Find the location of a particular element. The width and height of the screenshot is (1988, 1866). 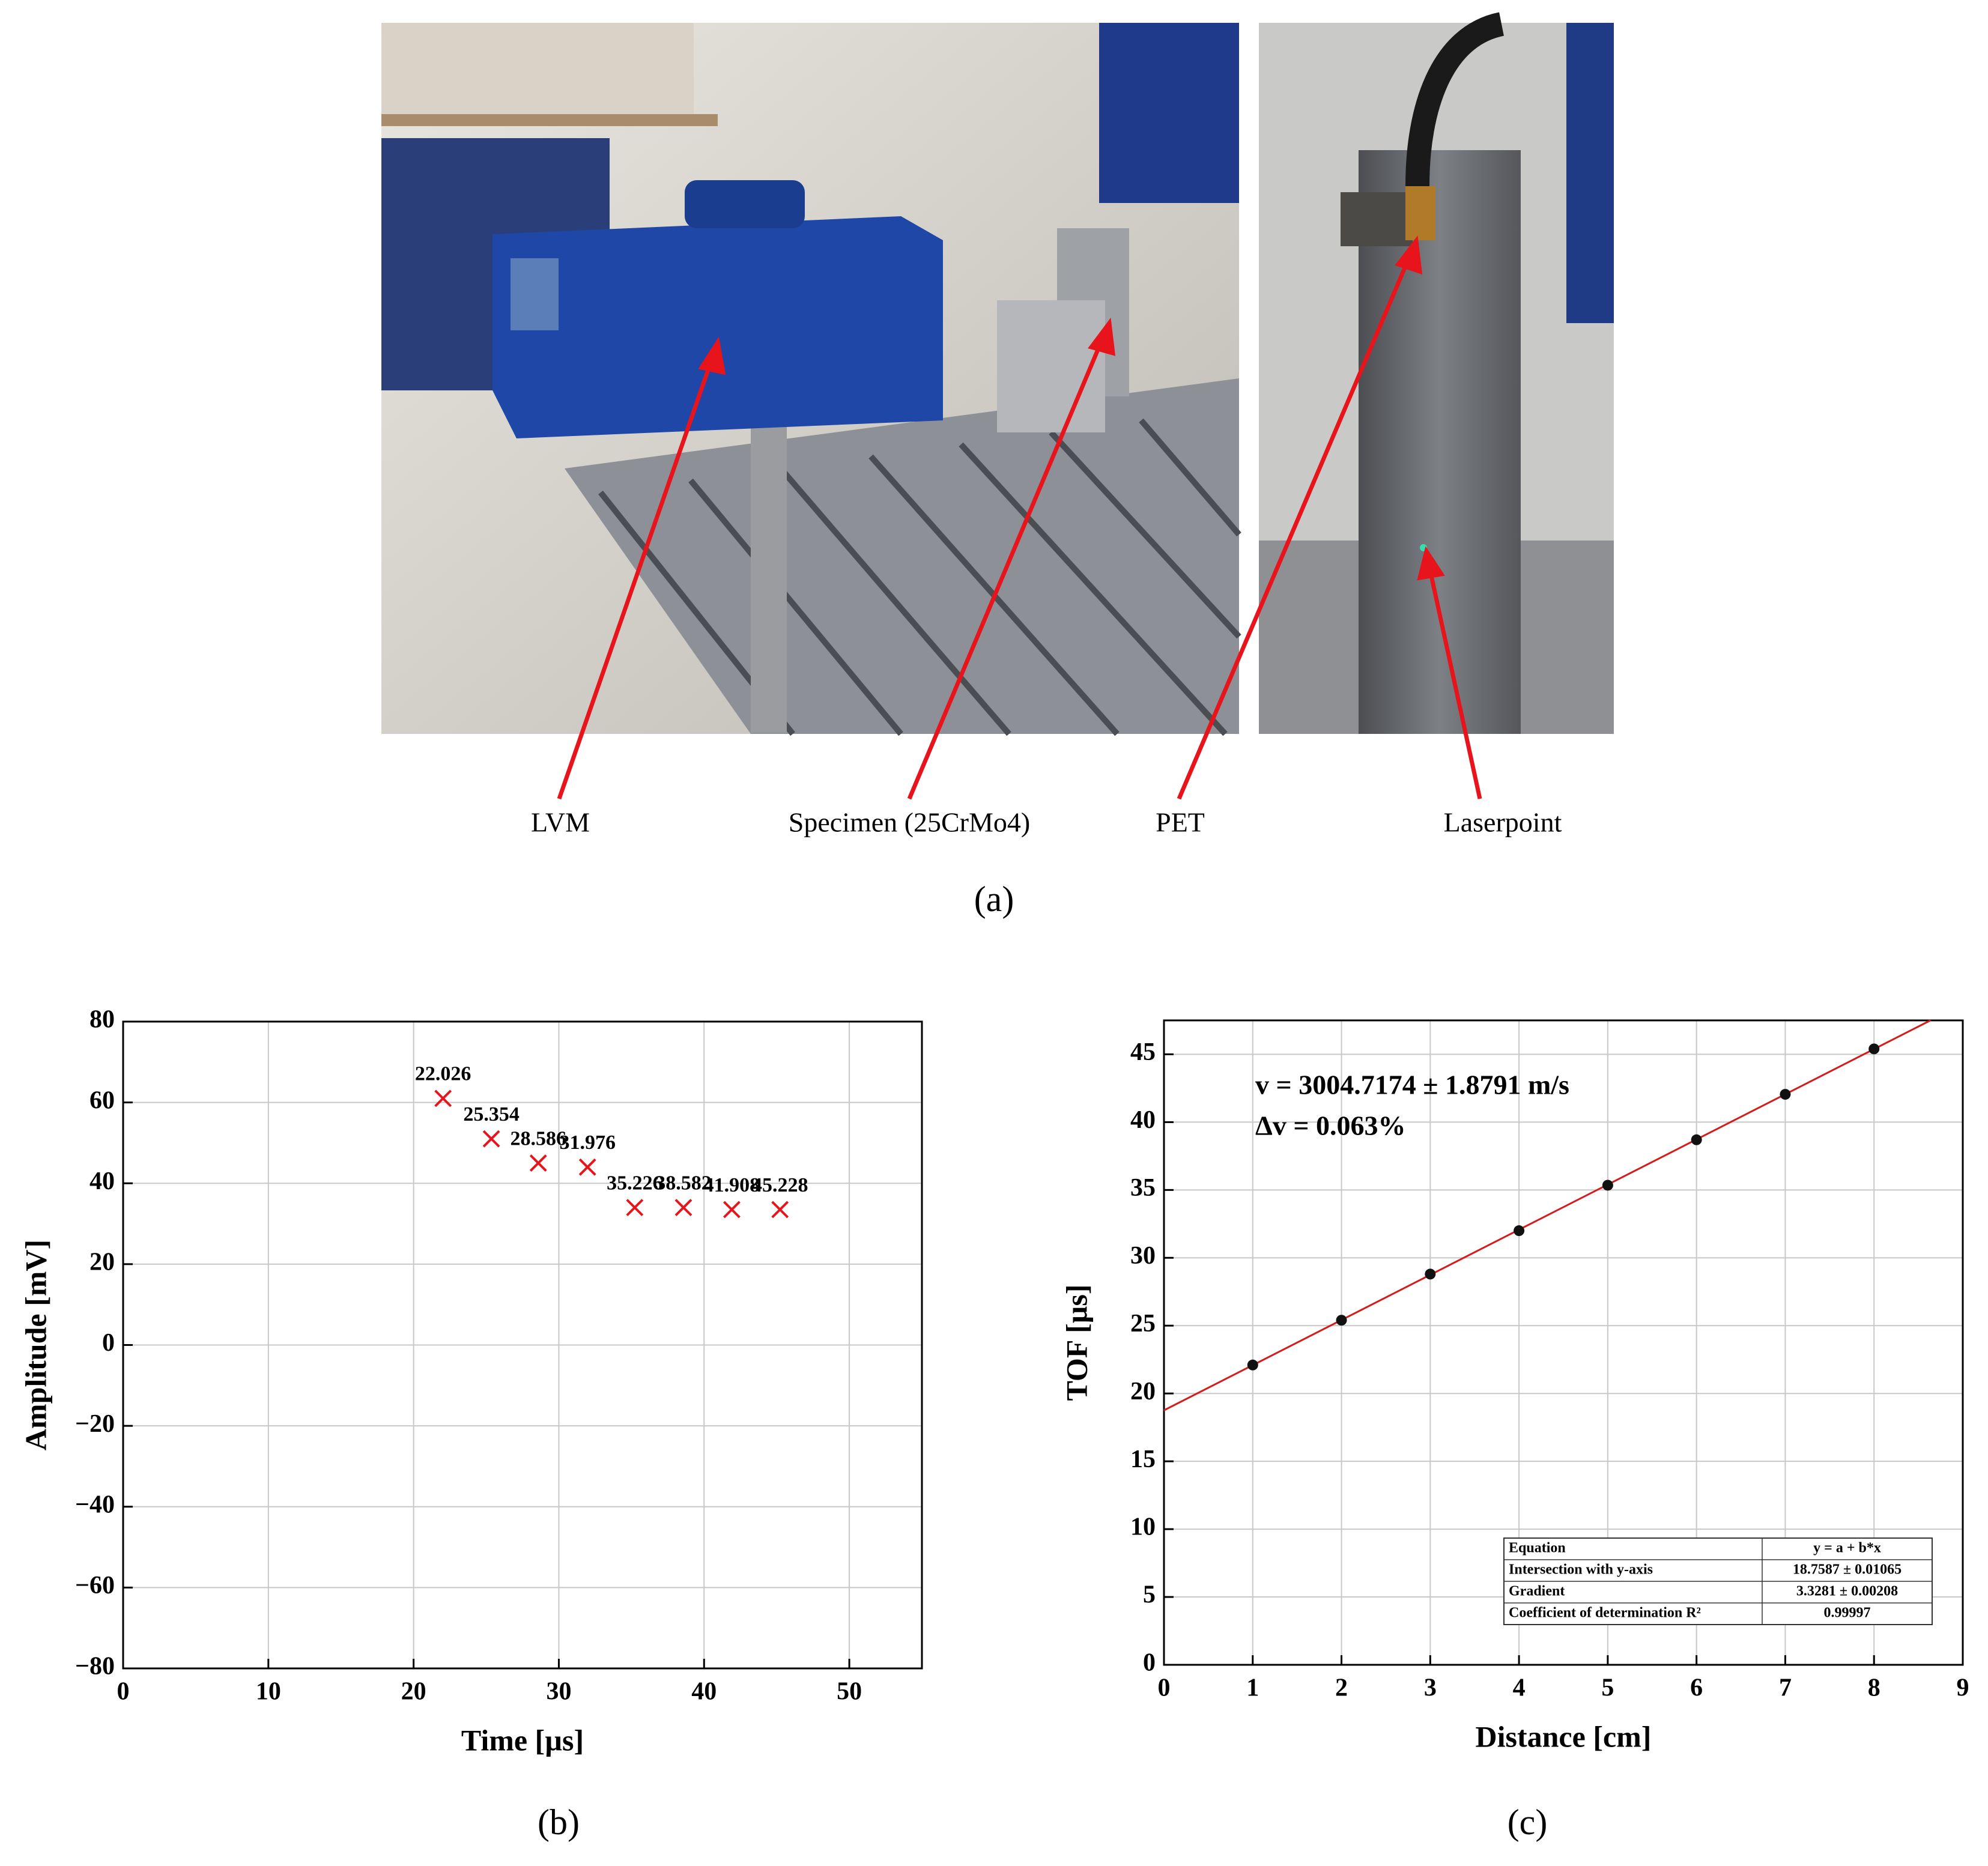

y-tick-label: 15 is located at coordinates (1143, 1459).